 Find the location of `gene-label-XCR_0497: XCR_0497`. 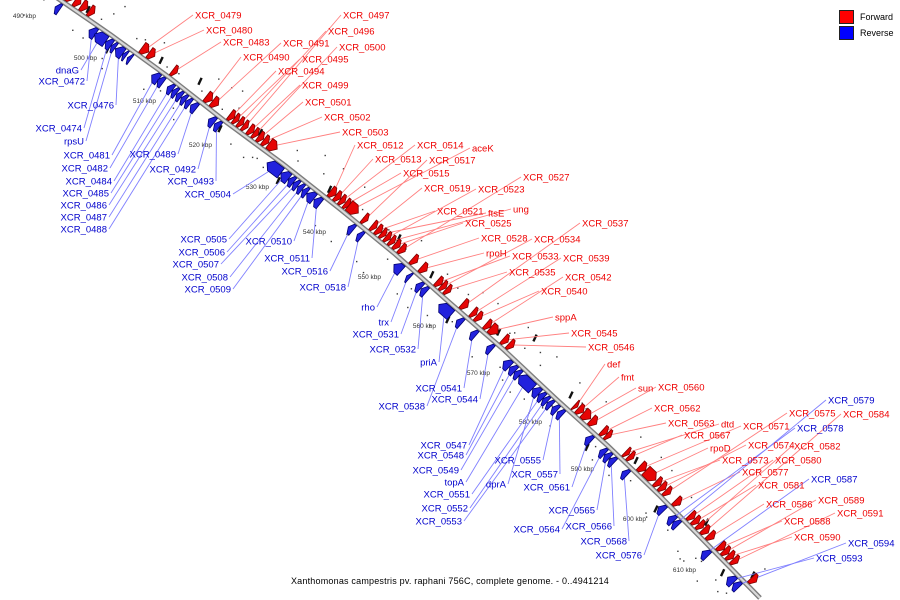

gene-label-XCR_0497: XCR_0497 is located at coordinates (366, 16).